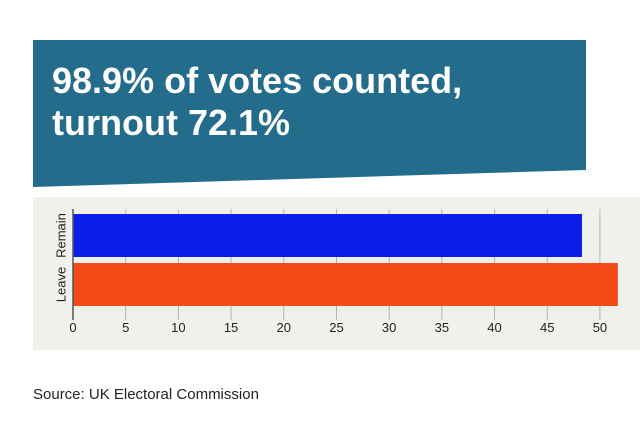  I want to click on category-labels: Remain Leave, so click(60, 257).